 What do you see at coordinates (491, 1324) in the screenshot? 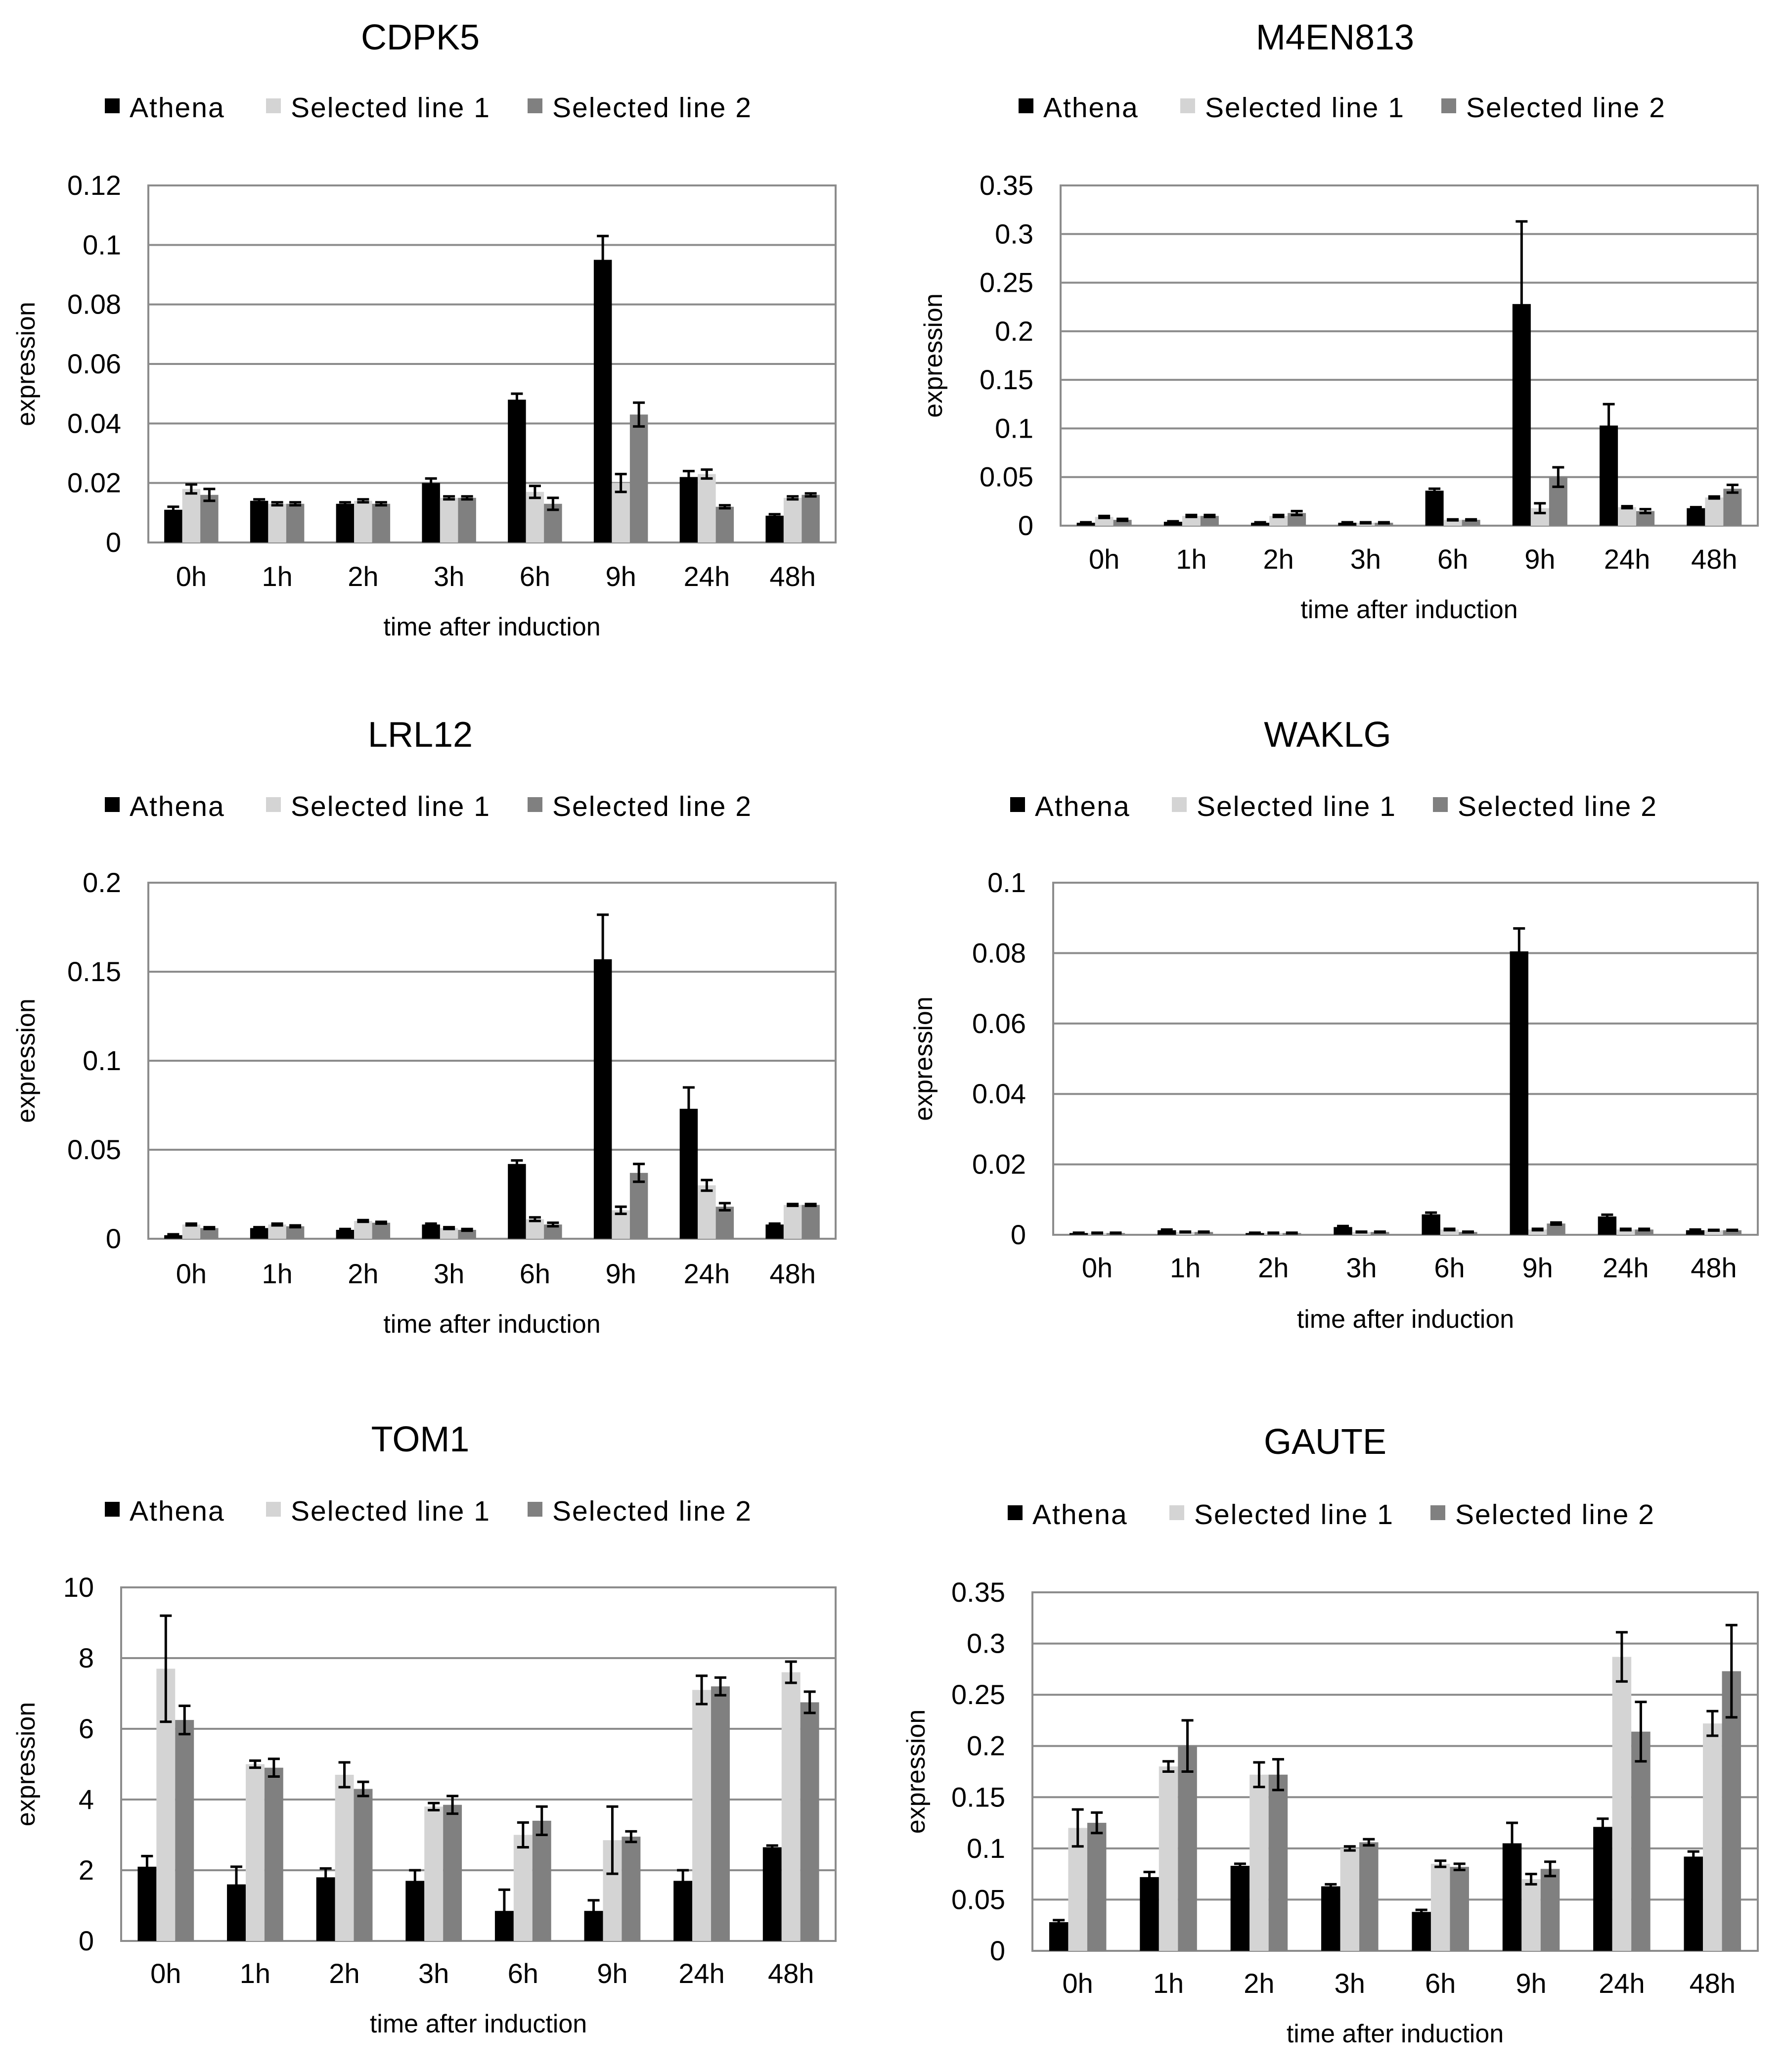
I see `x-axis-label: time after induction` at bounding box center [491, 1324].